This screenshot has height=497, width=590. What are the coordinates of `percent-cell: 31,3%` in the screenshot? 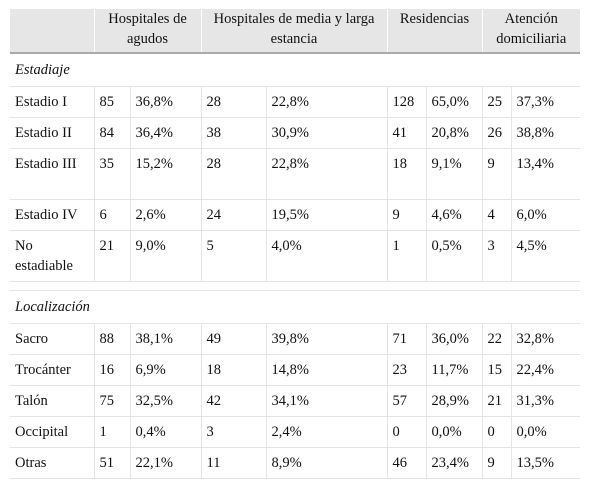 It's located at (545, 401).